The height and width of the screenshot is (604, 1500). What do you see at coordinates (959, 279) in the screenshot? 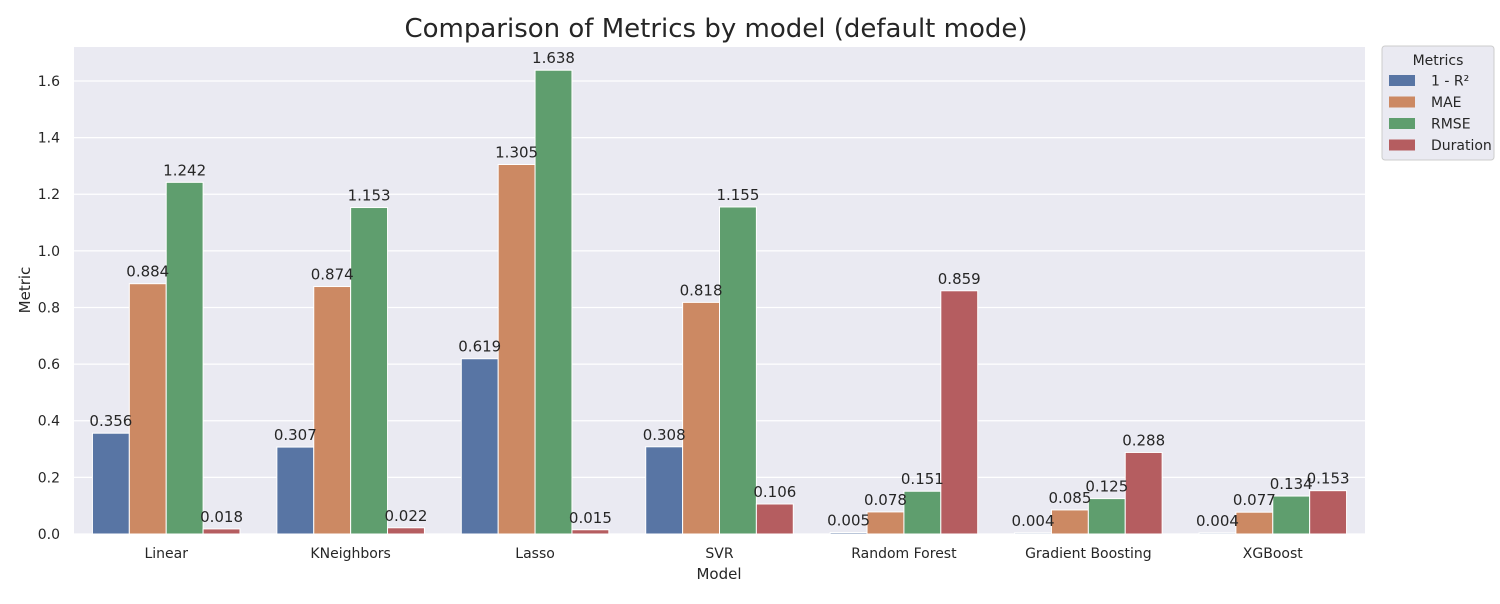
I see `bar-value-label: 0.859` at bounding box center [959, 279].